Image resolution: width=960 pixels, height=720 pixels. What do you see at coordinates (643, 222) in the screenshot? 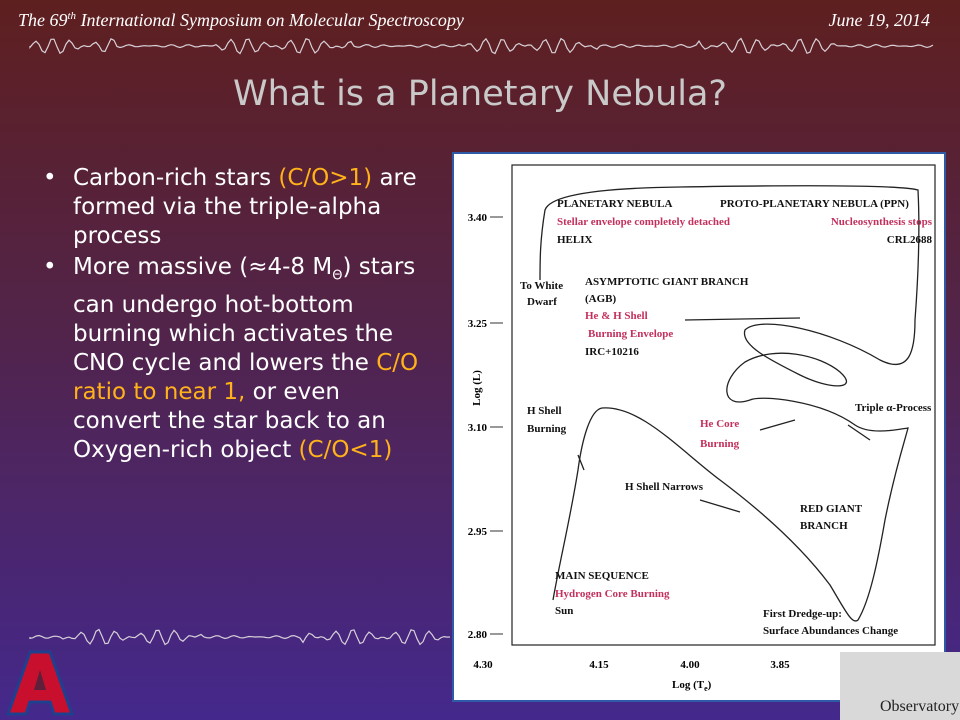
I see `figure-label: Stellar envelope completely detached` at bounding box center [643, 222].